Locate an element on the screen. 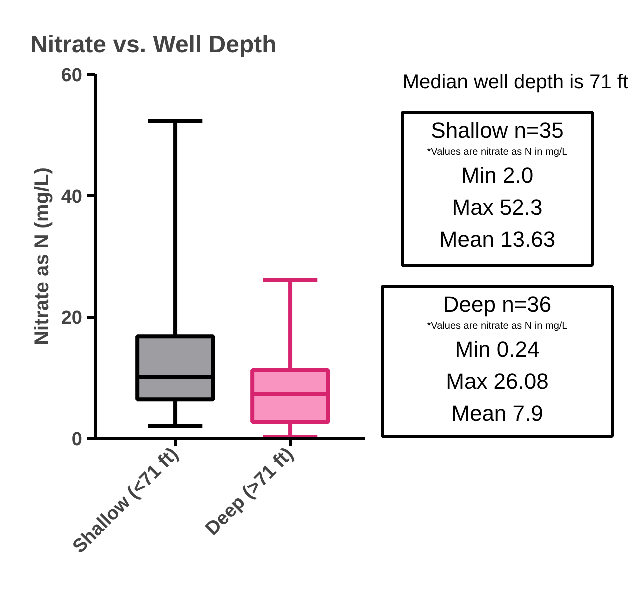 Image resolution: width=636 pixels, height=606 pixels. text: Max 52.3 is located at coordinates (497, 207).